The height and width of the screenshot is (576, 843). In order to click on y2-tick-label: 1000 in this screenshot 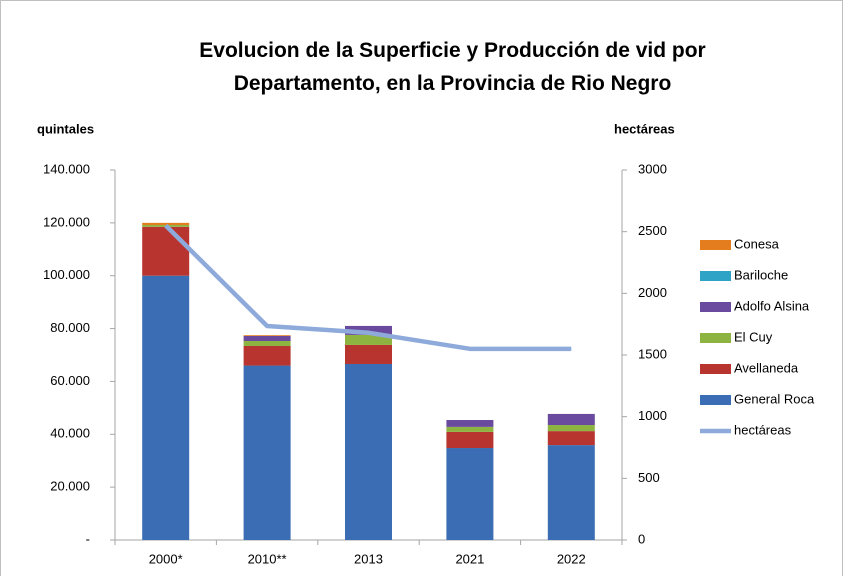, I will do `click(652, 415)`.